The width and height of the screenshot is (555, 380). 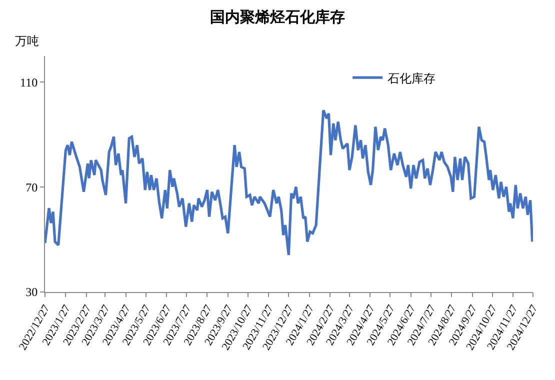 I want to click on y-axis-title: 万吨, so click(x=27, y=41).